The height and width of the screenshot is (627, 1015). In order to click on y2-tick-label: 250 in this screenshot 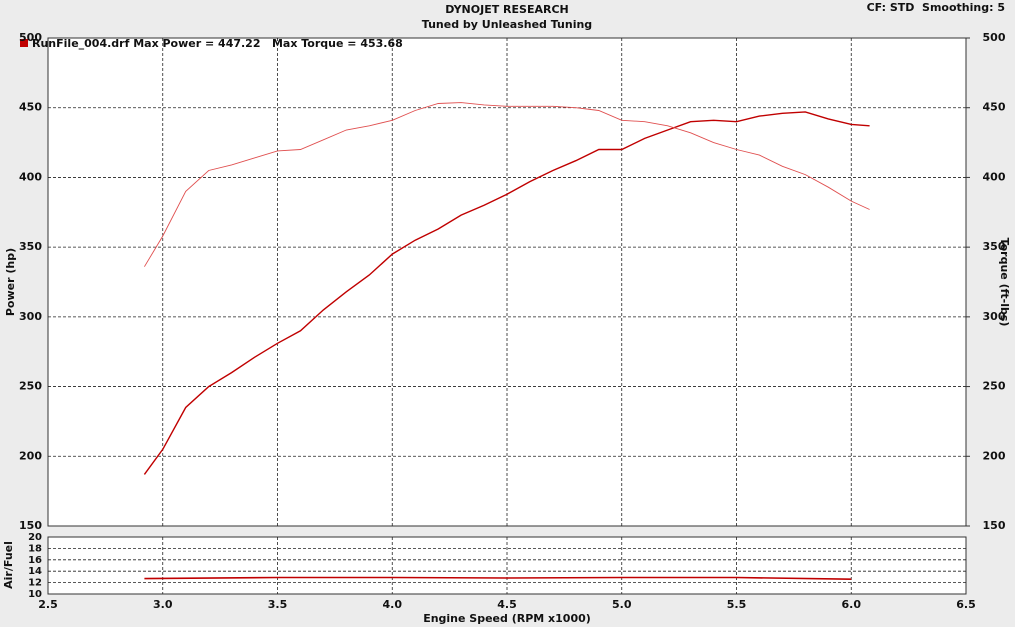, I will do `click(994, 386)`.